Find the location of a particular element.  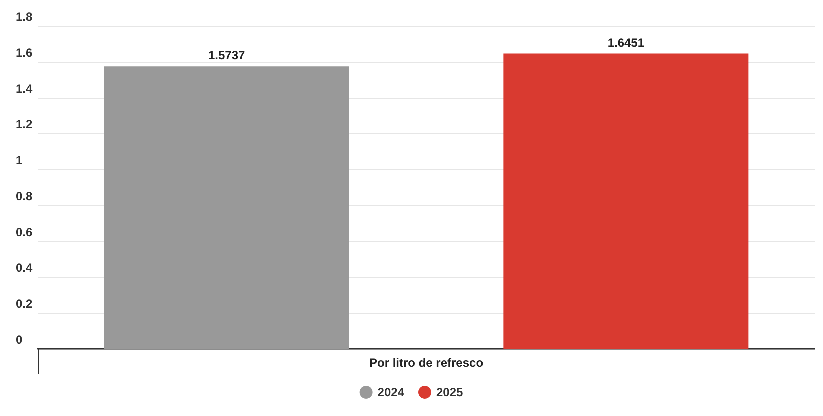

data-label: 1.6451 is located at coordinates (626, 43).